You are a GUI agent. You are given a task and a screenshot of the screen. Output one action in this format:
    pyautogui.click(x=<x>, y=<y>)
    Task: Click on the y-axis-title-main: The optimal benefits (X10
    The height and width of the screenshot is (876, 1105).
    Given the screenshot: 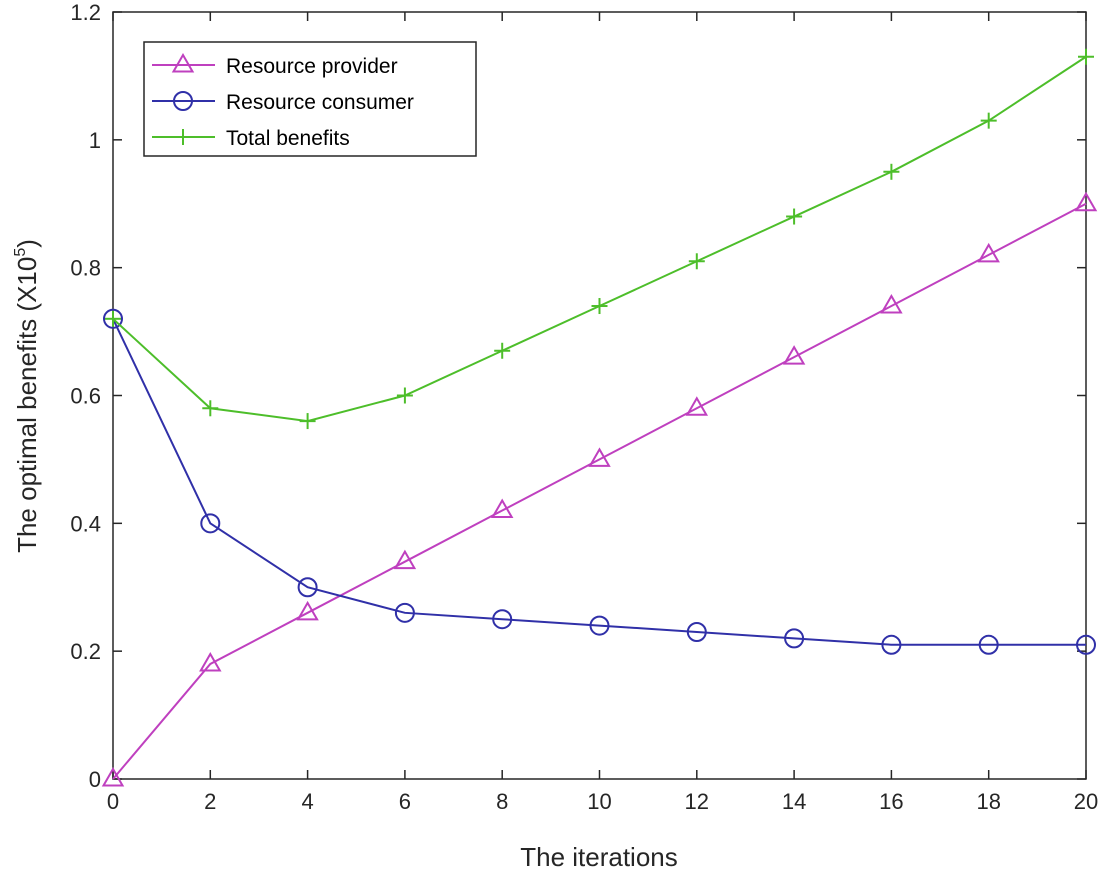 What is the action you would take?
    pyautogui.click(x=27, y=405)
    